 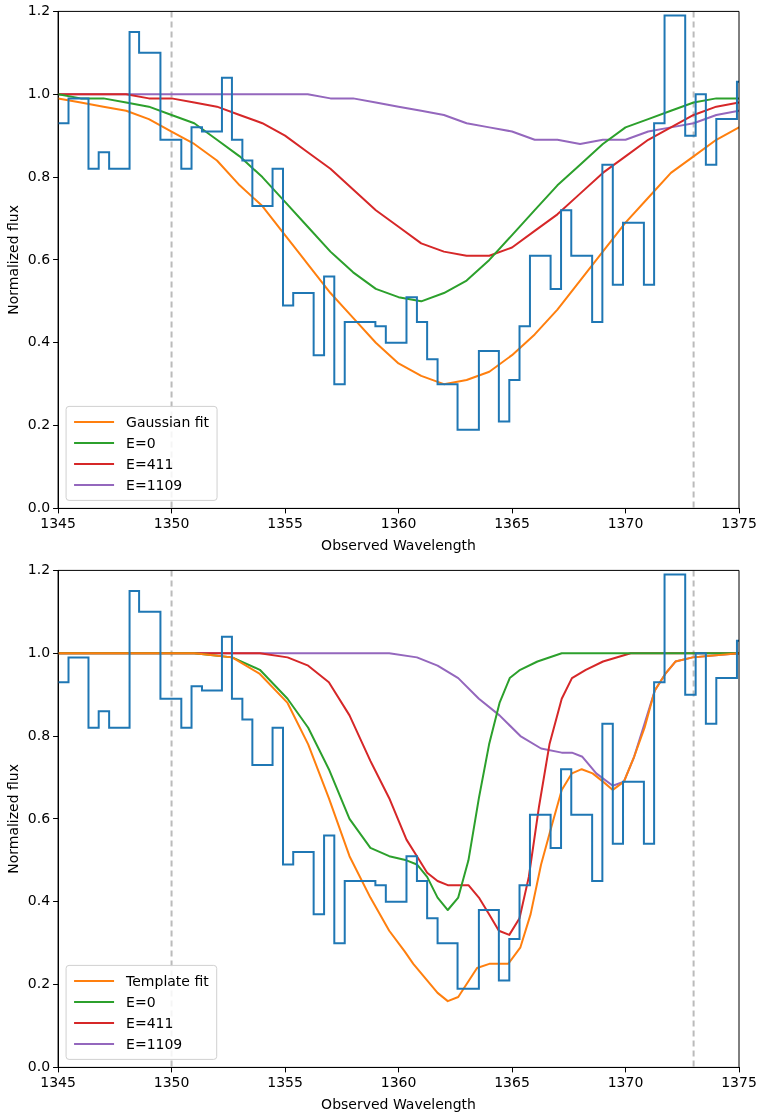 I want to click on legend-label: Template fit, so click(x=167, y=980).